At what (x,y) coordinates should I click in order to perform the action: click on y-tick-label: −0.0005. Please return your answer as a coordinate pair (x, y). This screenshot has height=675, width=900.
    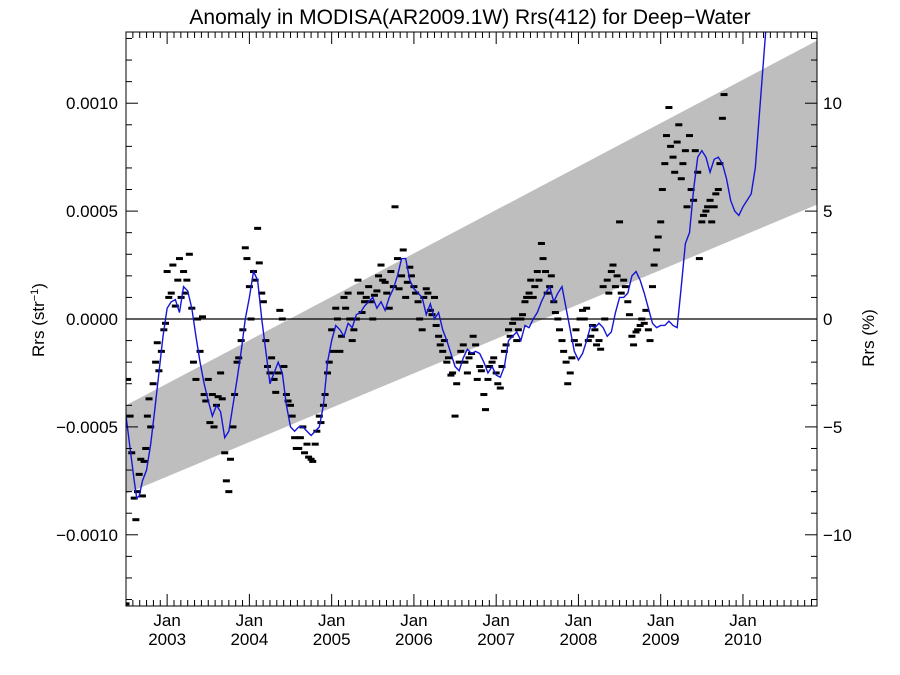
    Looking at the image, I should click on (87, 427).